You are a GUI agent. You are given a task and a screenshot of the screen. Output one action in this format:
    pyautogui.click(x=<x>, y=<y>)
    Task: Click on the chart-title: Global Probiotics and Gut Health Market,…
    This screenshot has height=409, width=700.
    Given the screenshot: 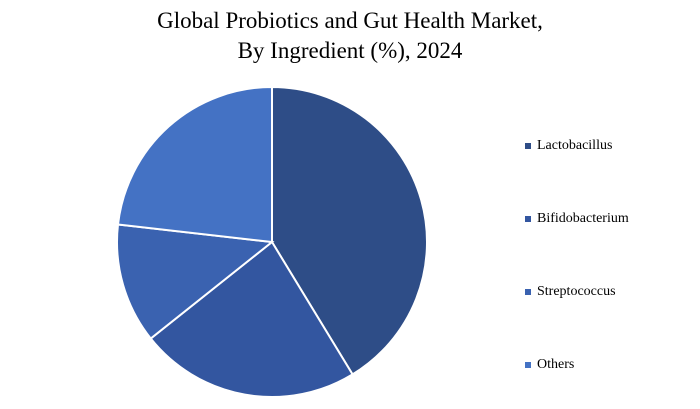 What is the action you would take?
    pyautogui.click(x=350, y=35)
    